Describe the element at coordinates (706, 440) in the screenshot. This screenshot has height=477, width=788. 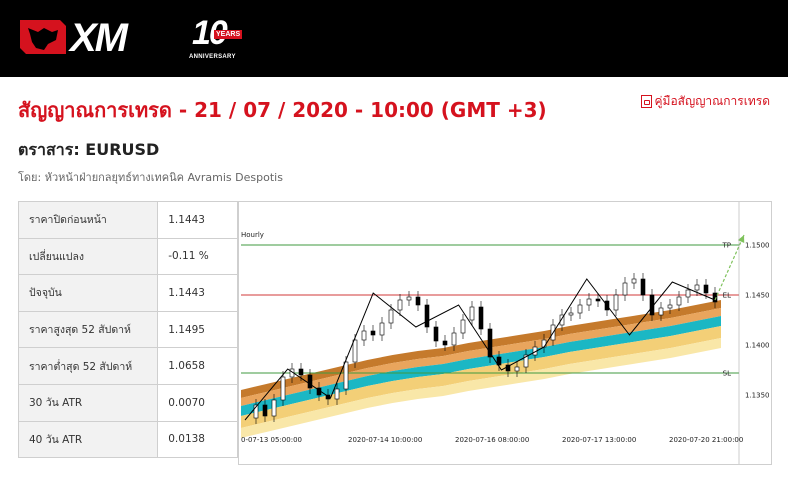
I see `x-tick-label: 2020-07-20 21:00:00` at that location.